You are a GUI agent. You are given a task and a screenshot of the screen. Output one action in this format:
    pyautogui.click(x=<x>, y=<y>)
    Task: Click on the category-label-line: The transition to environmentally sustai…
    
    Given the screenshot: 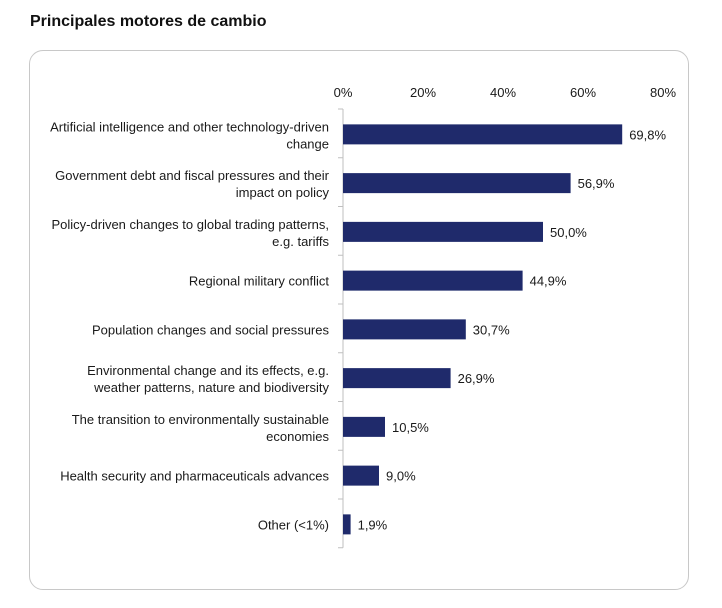 What is the action you would take?
    pyautogui.click(x=200, y=419)
    